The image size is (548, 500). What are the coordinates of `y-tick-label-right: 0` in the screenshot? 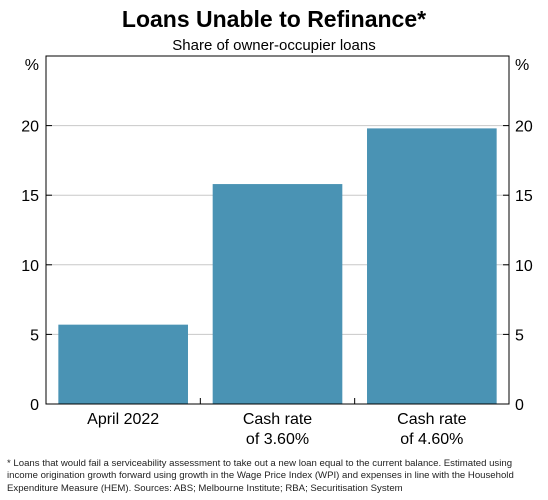 It's located at (519, 405).